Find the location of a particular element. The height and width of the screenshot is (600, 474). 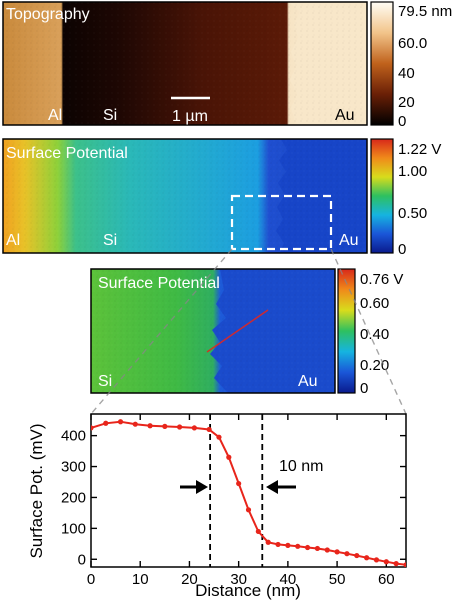

topo-cb-tick: 40 is located at coordinates (406, 73).